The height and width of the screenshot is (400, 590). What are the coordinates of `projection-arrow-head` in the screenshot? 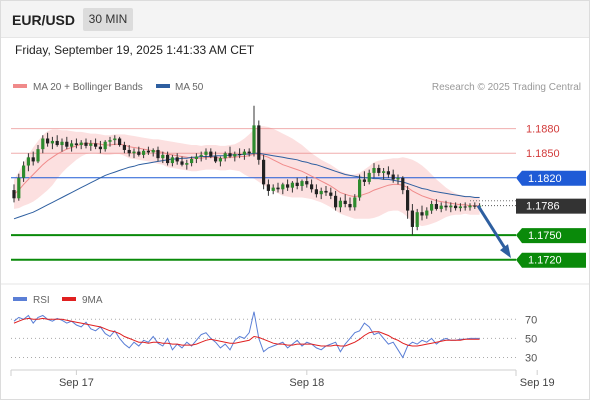 It's located at (505, 251).